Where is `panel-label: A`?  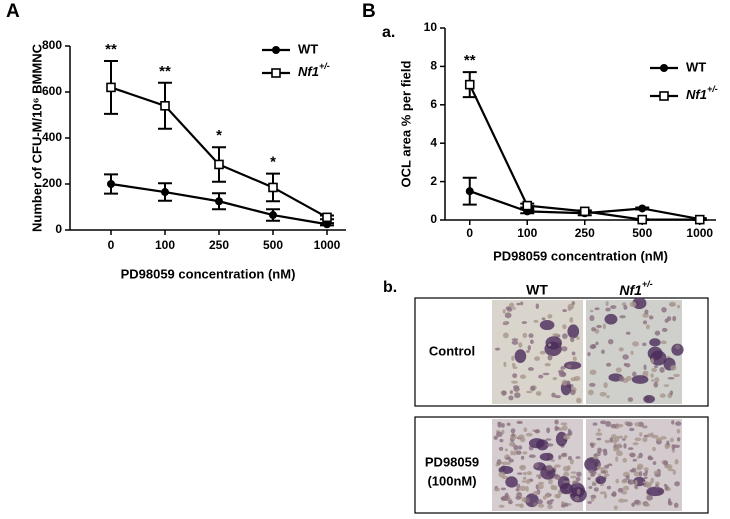
panel-label: A is located at coordinates (13, 11).